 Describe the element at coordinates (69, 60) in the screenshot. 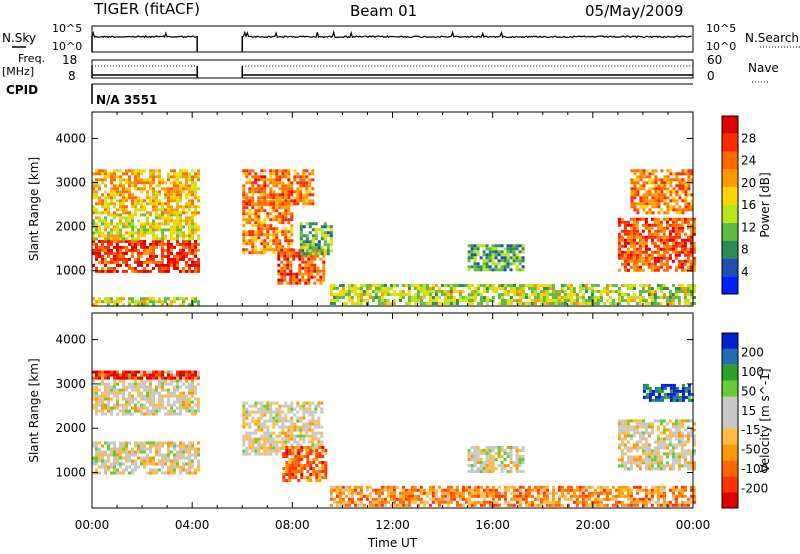

I see `freq-tick-top: 18` at that location.